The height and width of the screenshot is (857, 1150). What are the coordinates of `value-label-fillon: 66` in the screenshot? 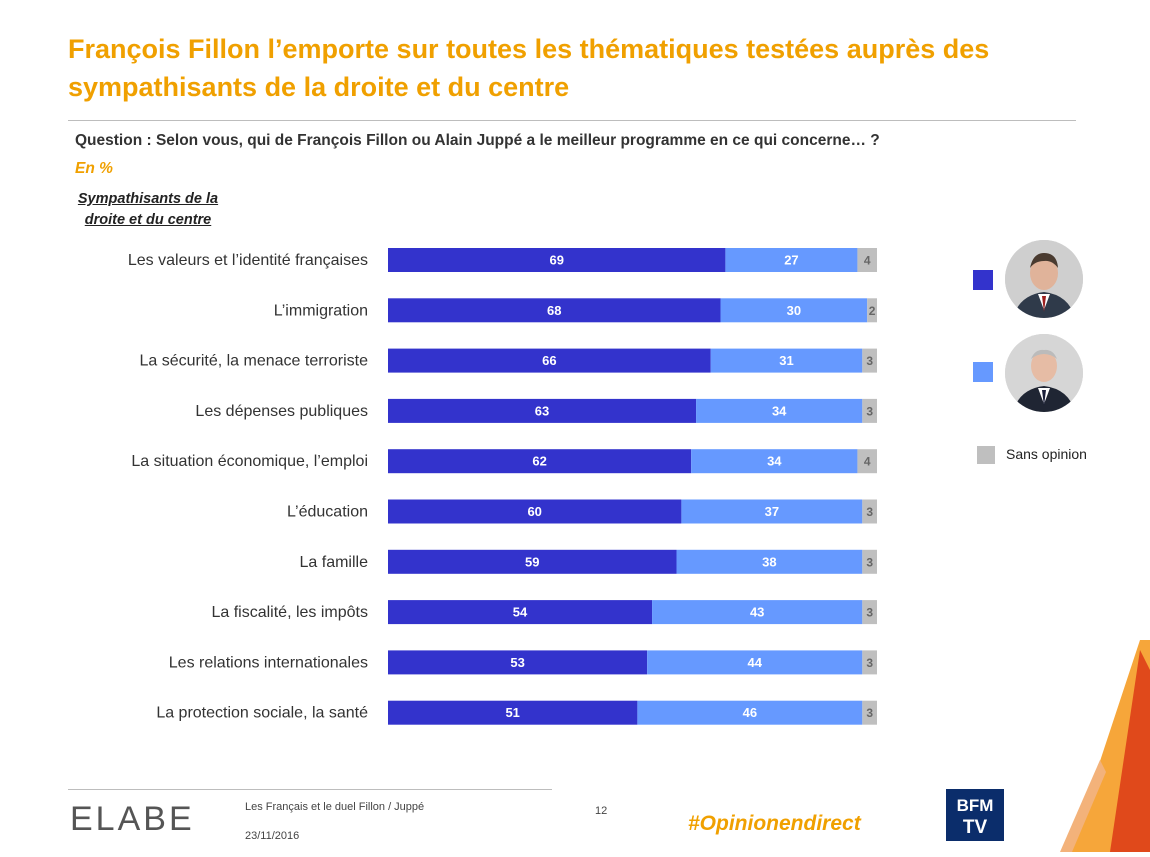 It's located at (549, 360).